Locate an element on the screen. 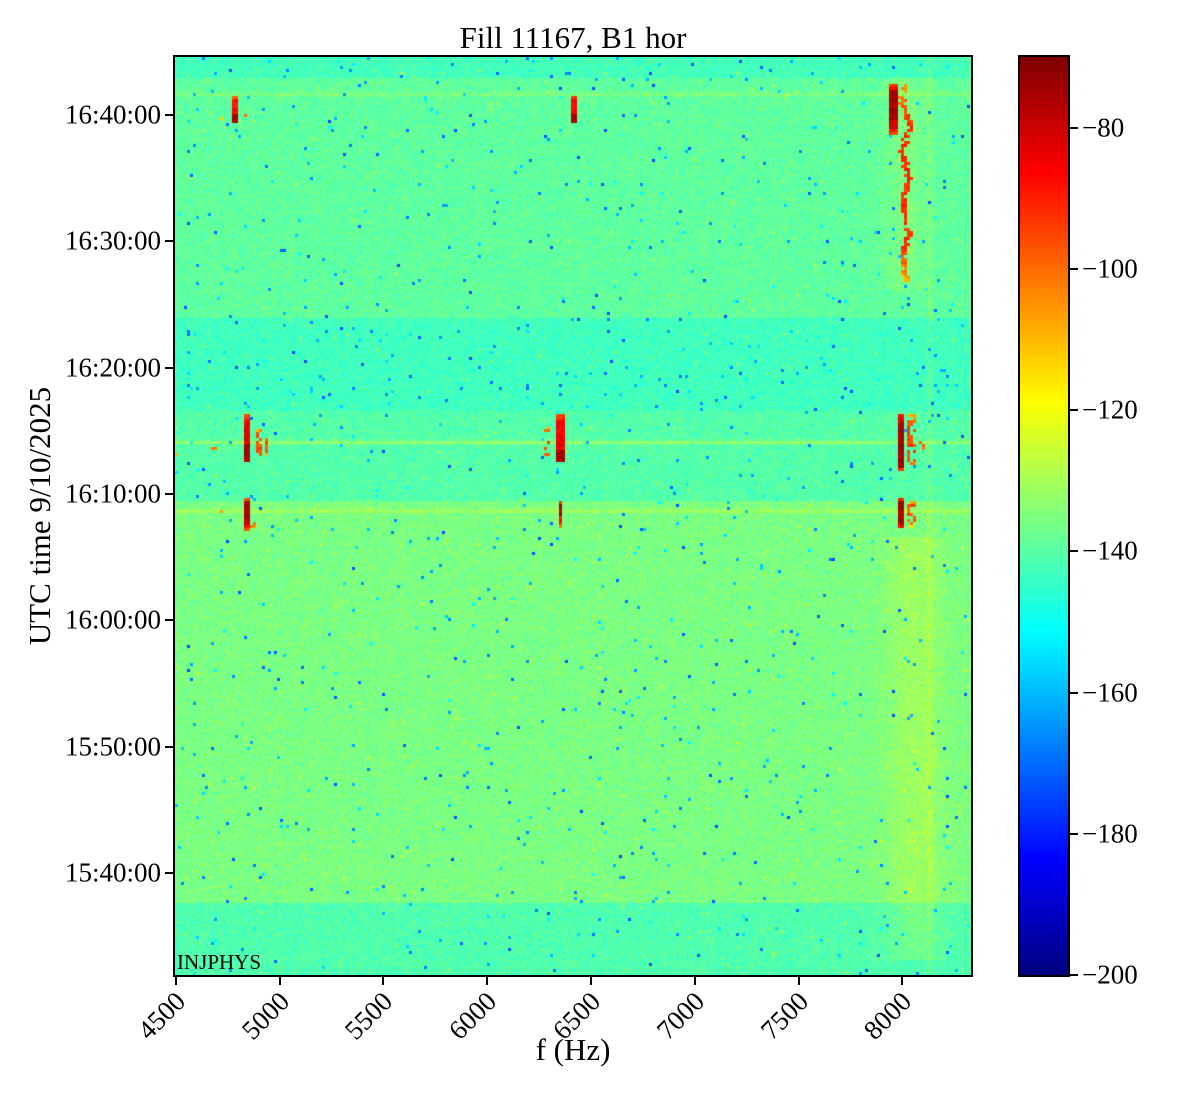  y-tick-label: 16:20:00 is located at coordinates (112, 367).